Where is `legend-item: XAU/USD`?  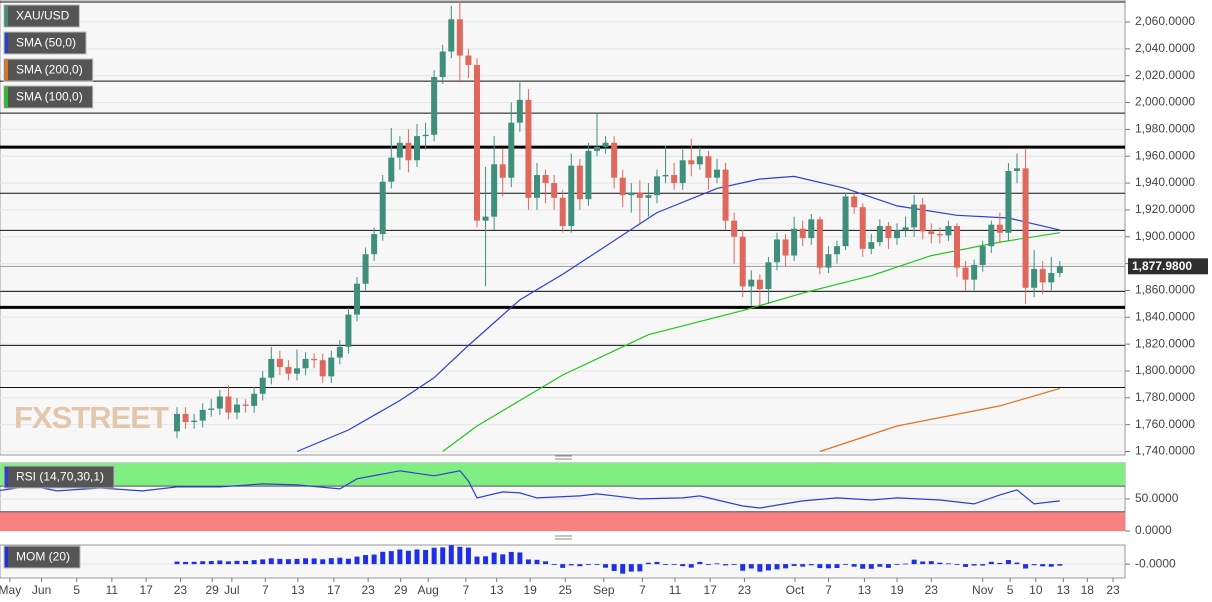 legend-item: XAU/USD is located at coordinates (41, 16).